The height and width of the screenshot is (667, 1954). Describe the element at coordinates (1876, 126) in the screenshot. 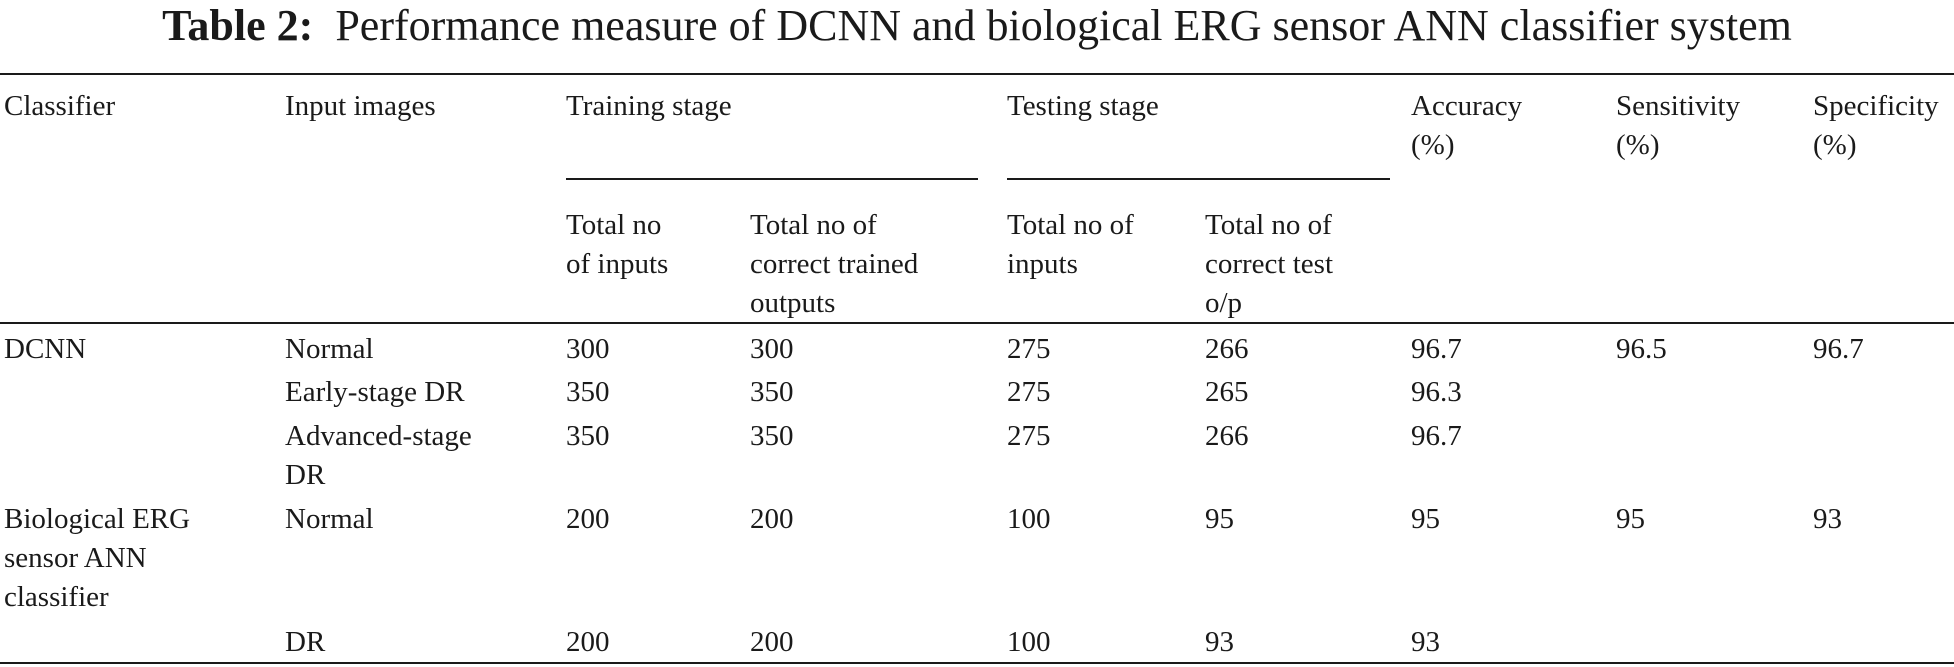

I see `header-specificity: Specificity (%)` at that location.